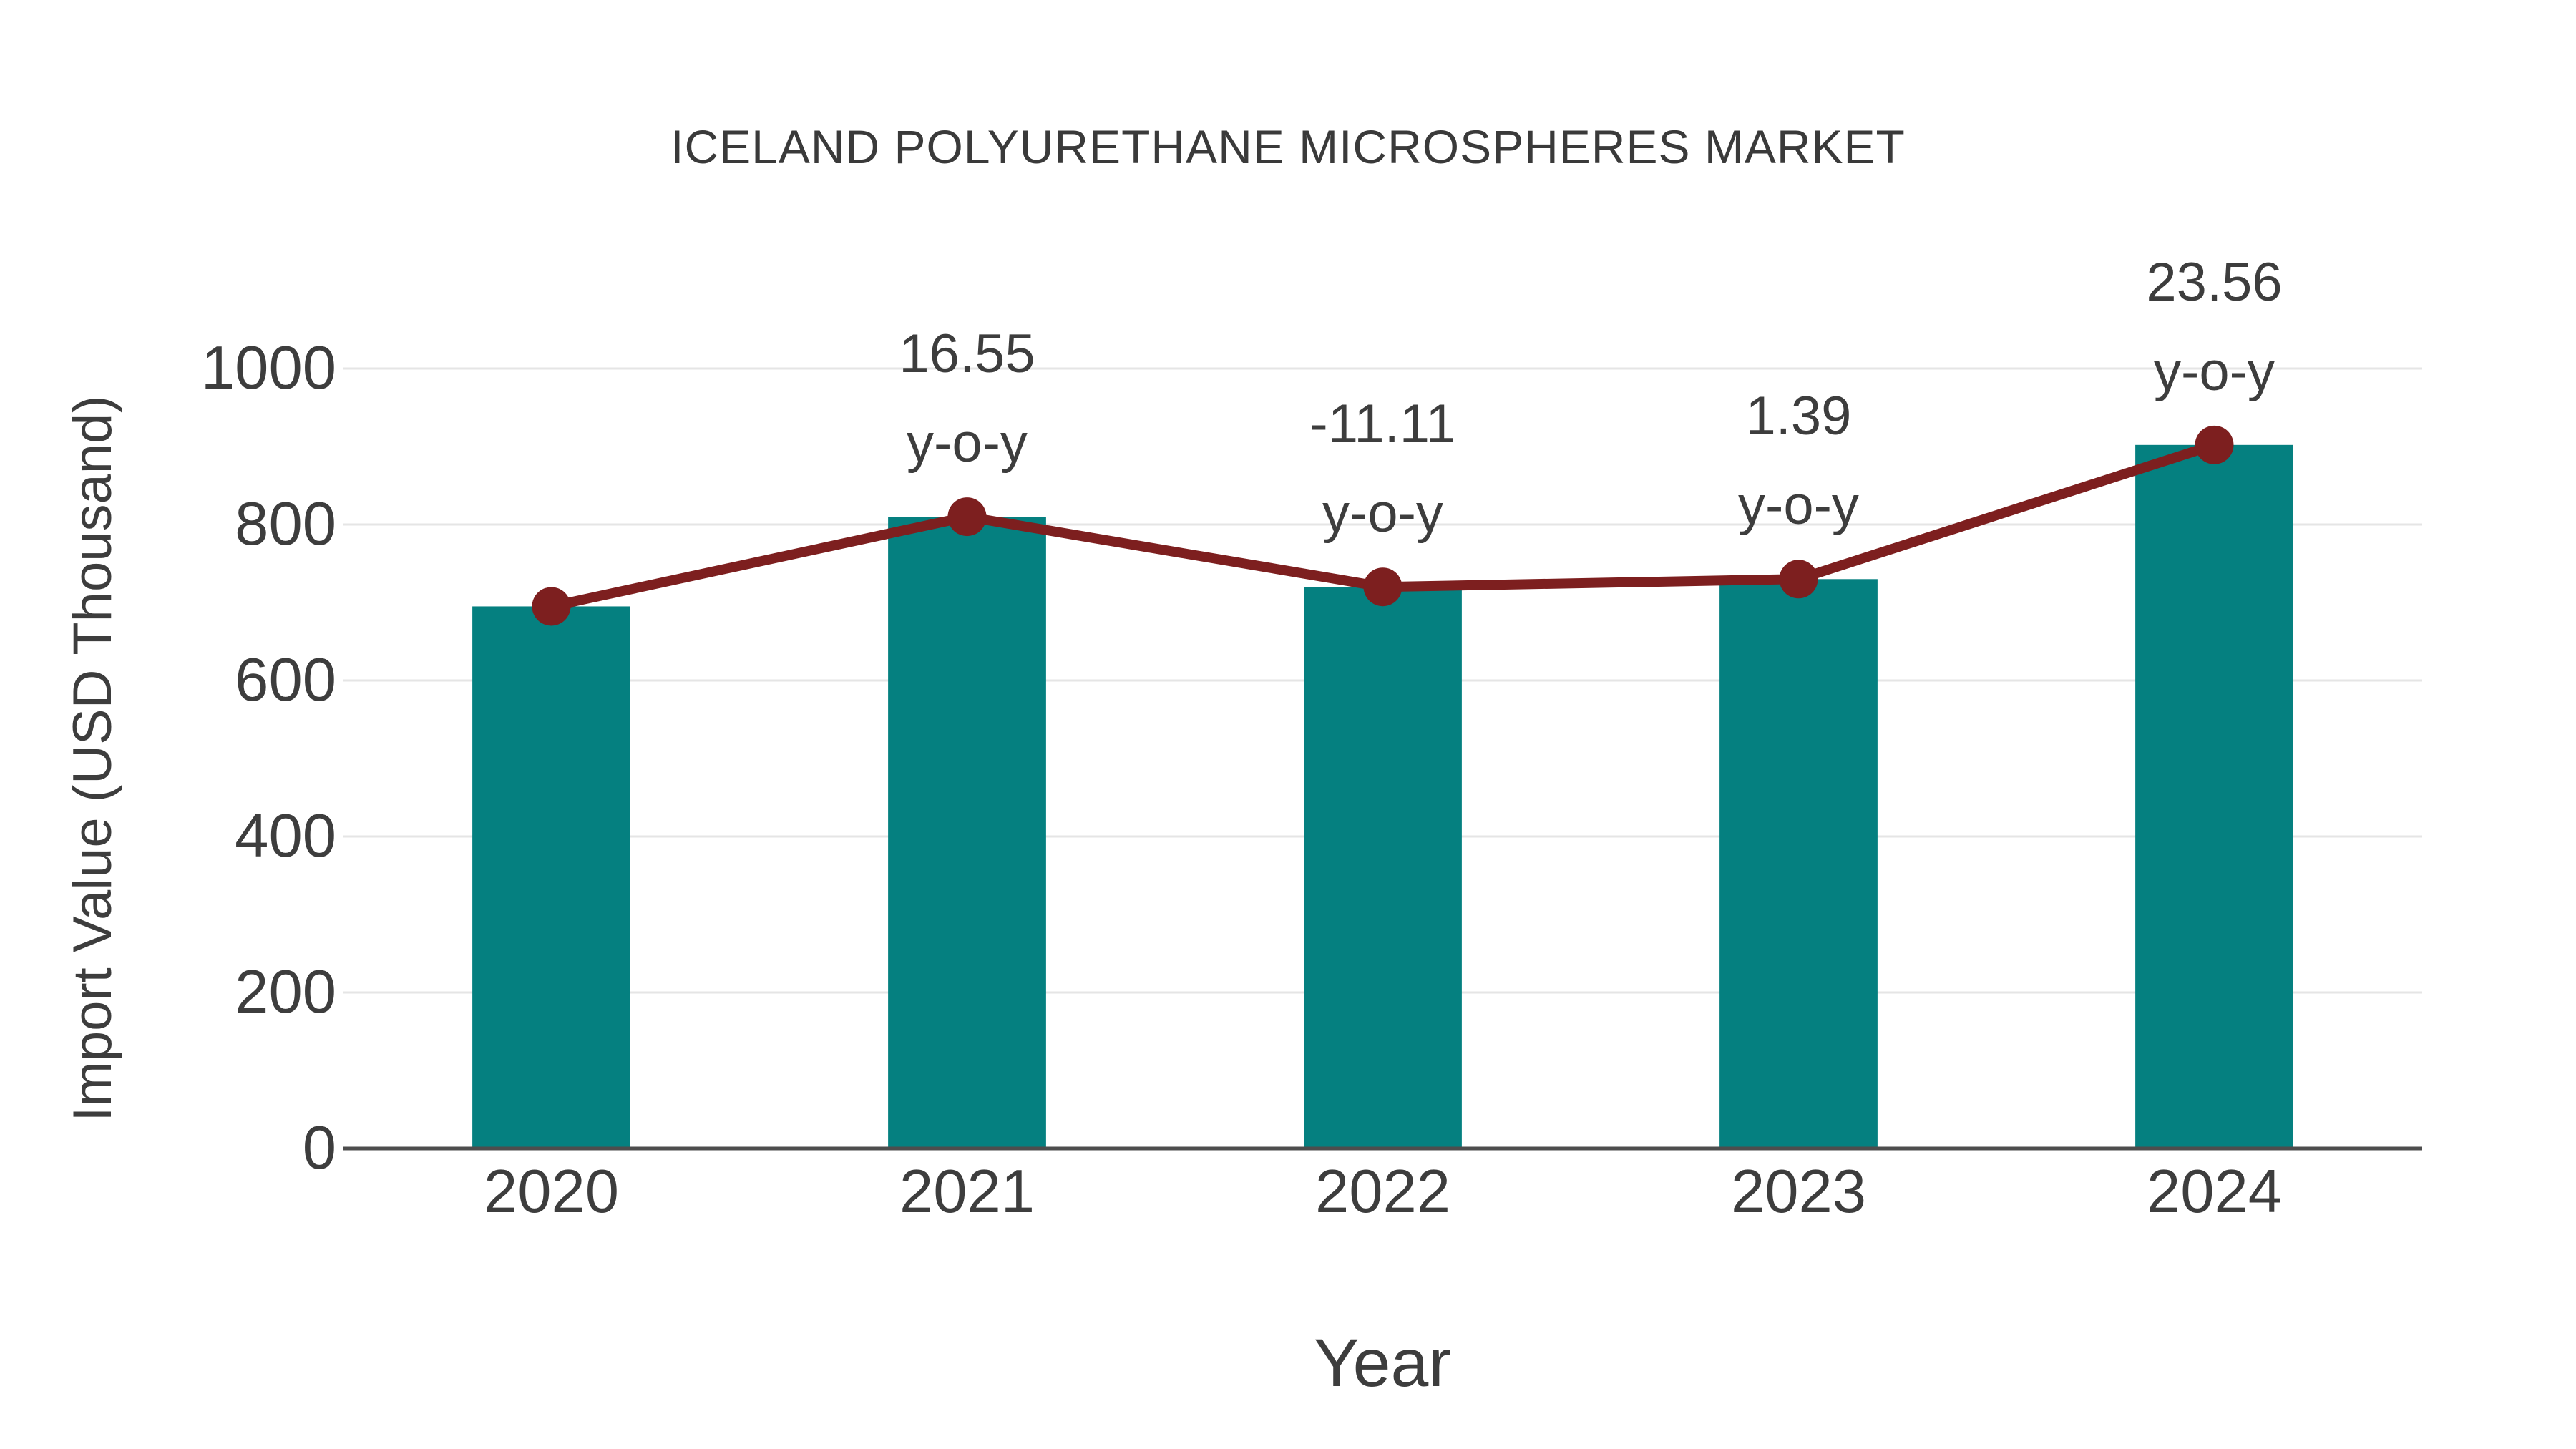 This screenshot has width=2576, height=1449. What do you see at coordinates (285, 836) in the screenshot?
I see `y-tick-label-400: 400` at bounding box center [285, 836].